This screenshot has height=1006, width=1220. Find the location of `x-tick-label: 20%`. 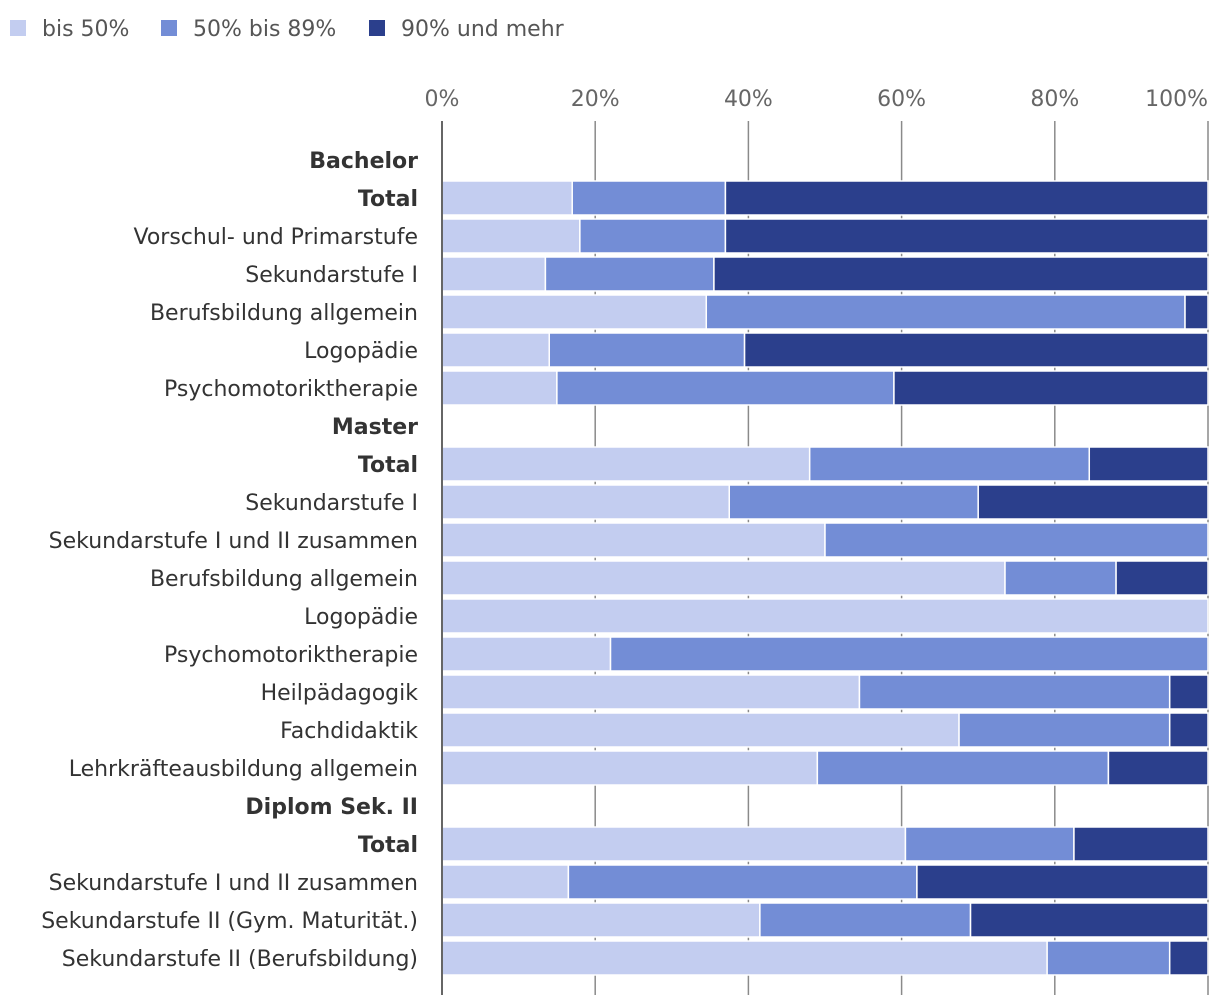

x-tick-label: 20% is located at coordinates (595, 99).